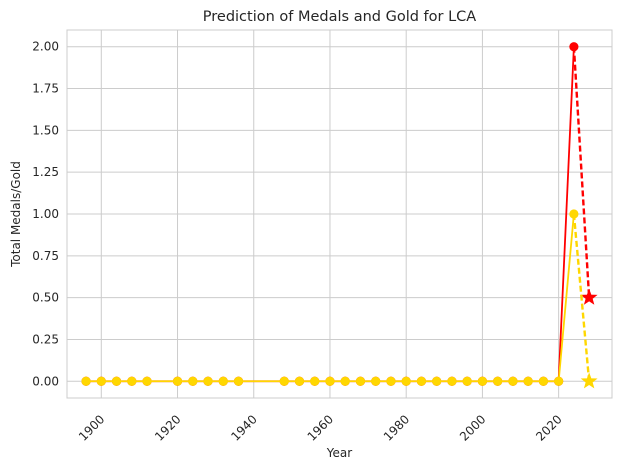  I want to click on y-tick-label: 1.75, so click(45, 89).